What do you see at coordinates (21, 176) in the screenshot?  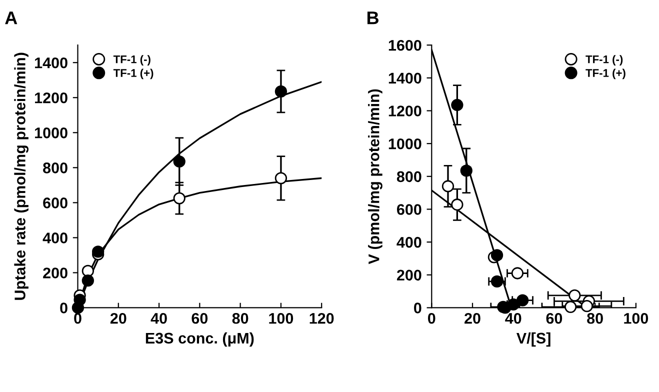 I see `y-axis-title: Uptake rate (pmol/mg protein/min)` at bounding box center [21, 176].